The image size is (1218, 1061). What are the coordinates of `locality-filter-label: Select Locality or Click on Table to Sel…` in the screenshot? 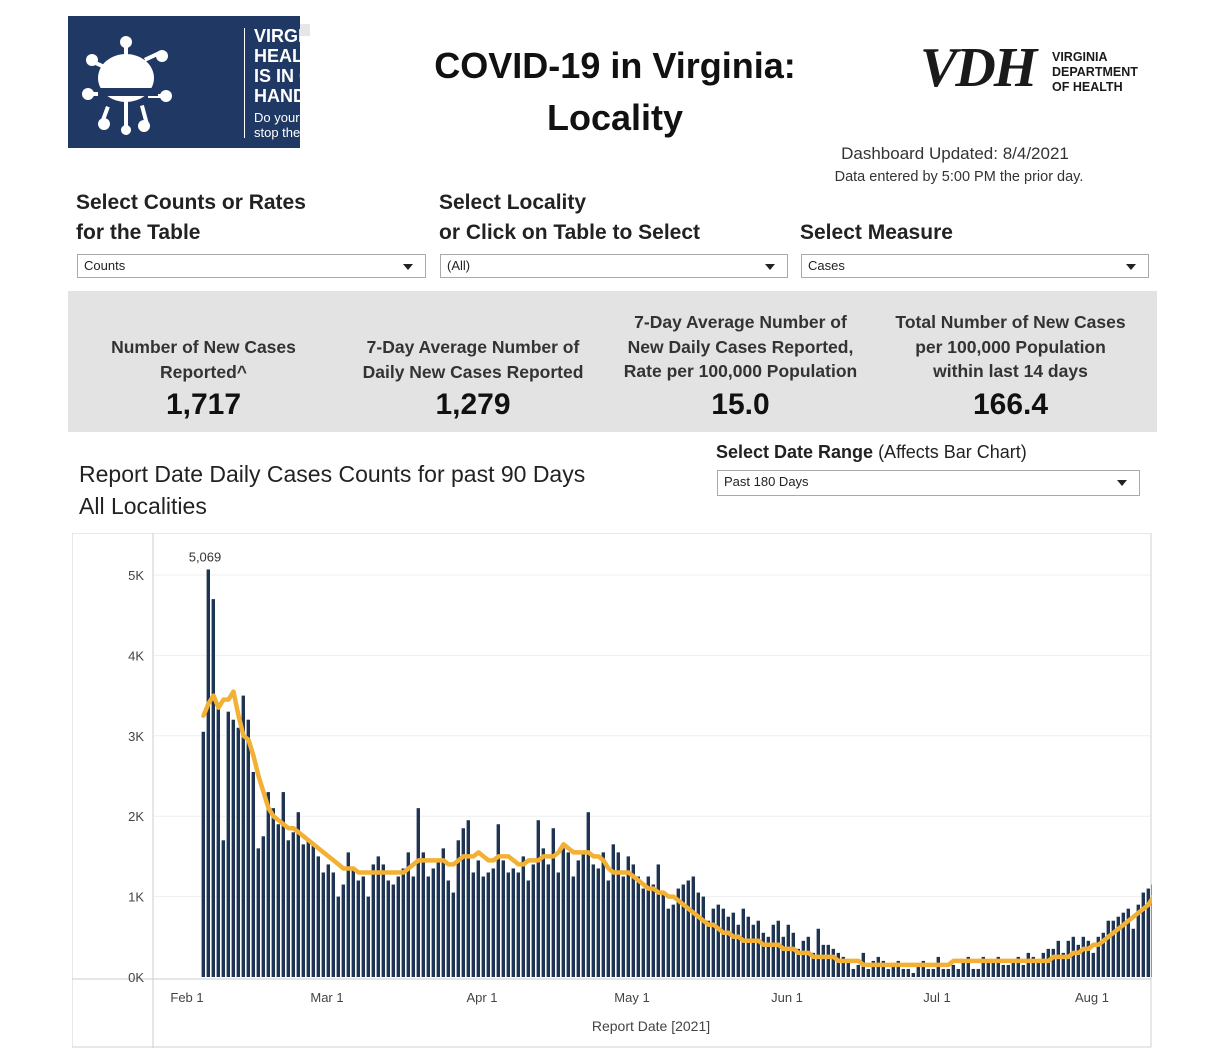 It's located at (570, 217).